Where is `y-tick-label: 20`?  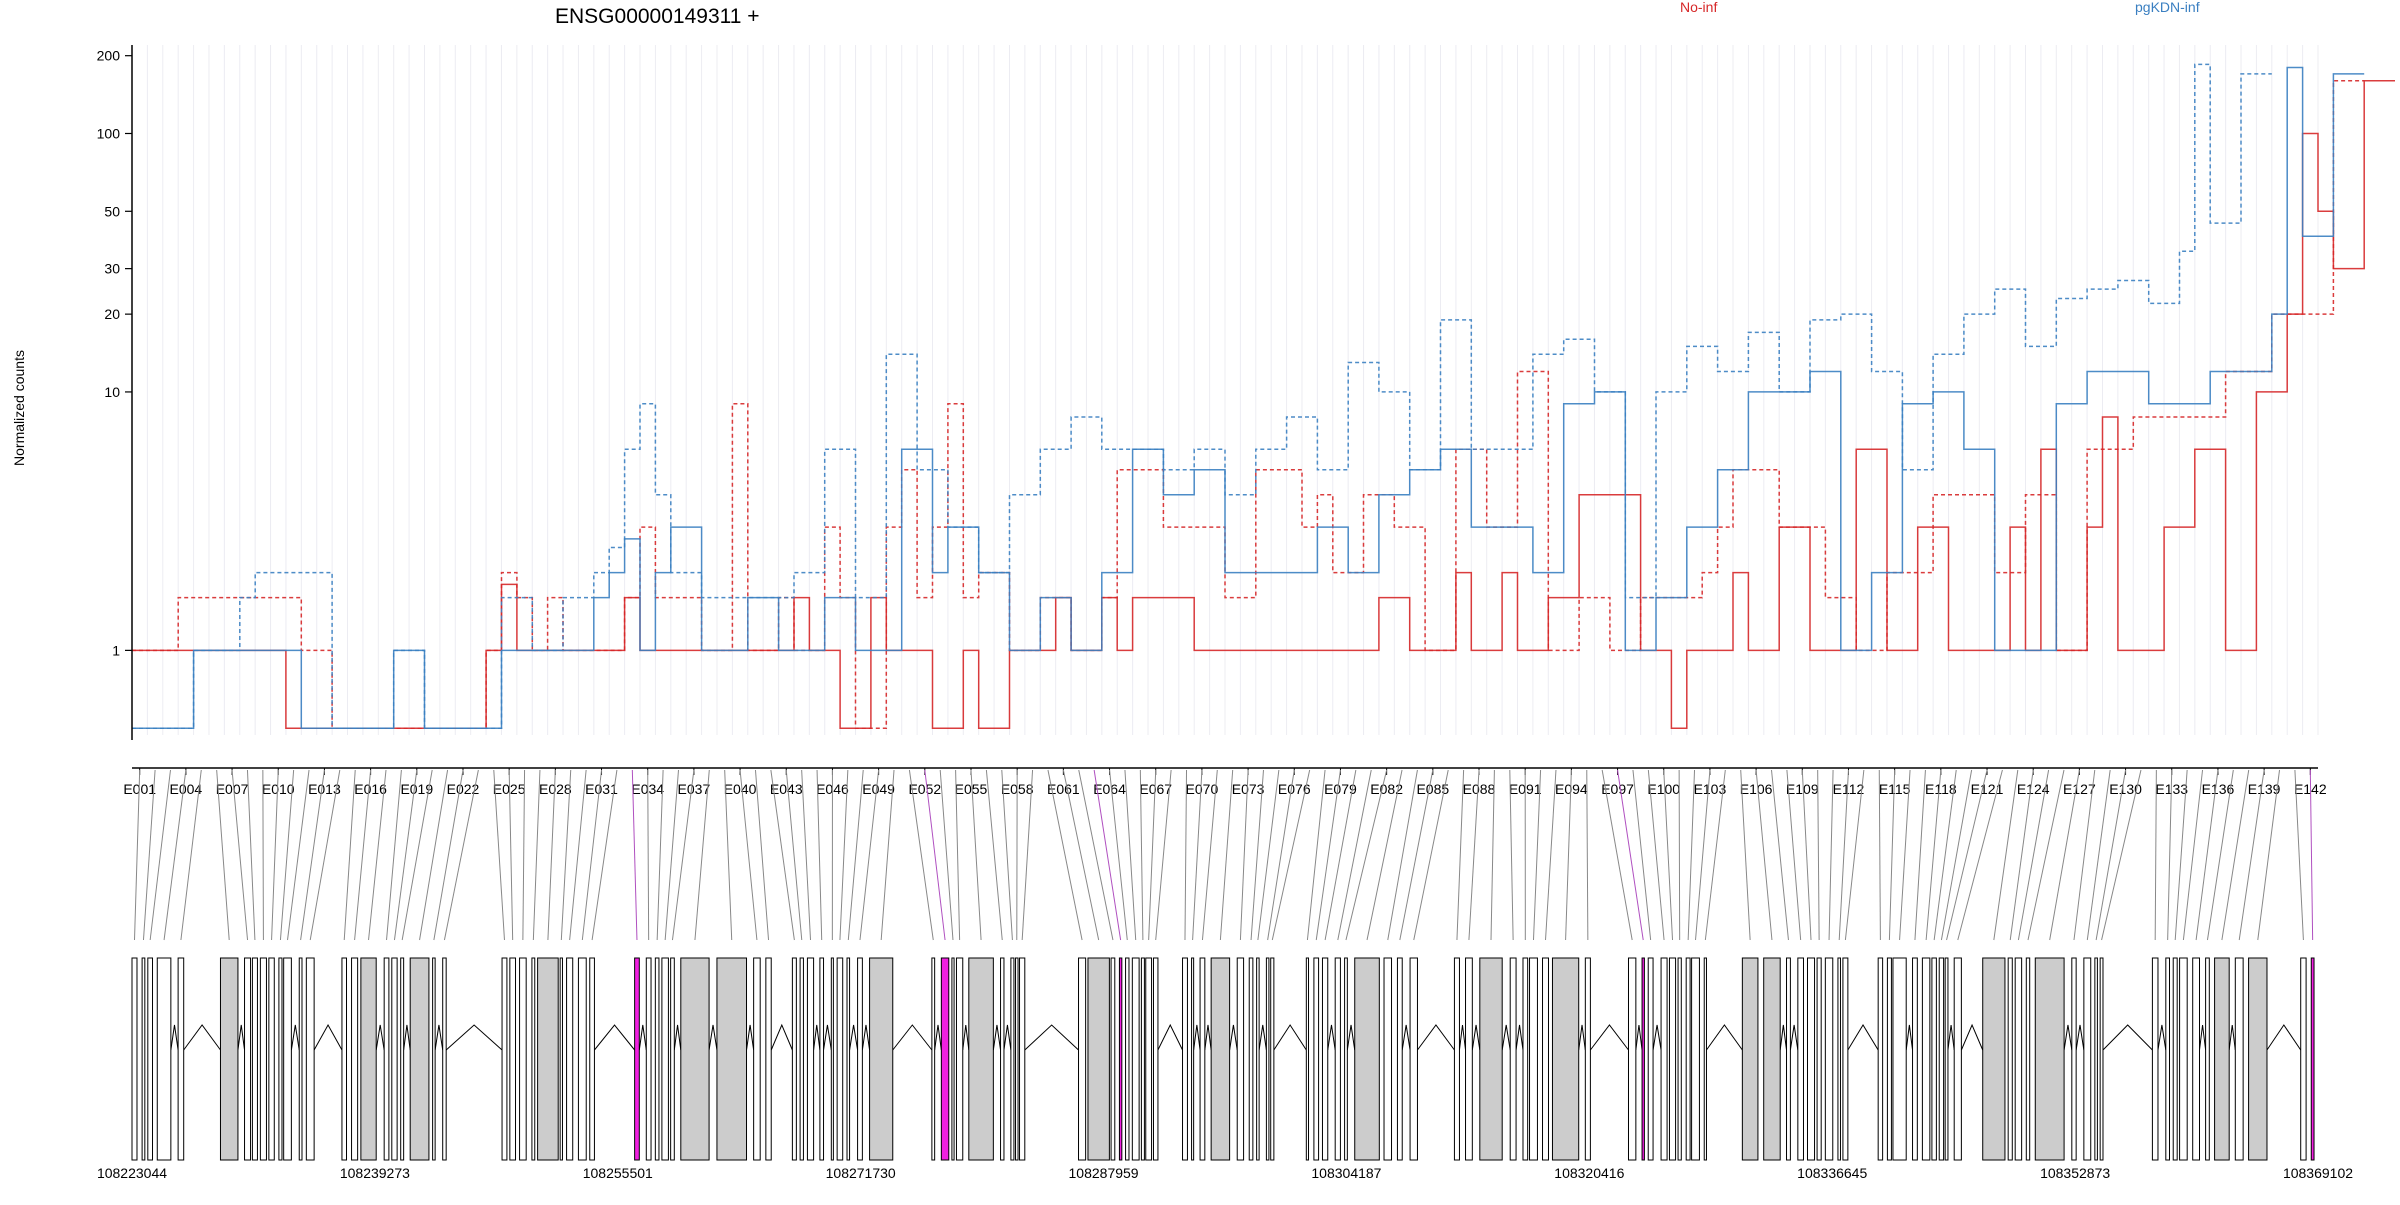
y-tick-label: 20 is located at coordinates (112, 314).